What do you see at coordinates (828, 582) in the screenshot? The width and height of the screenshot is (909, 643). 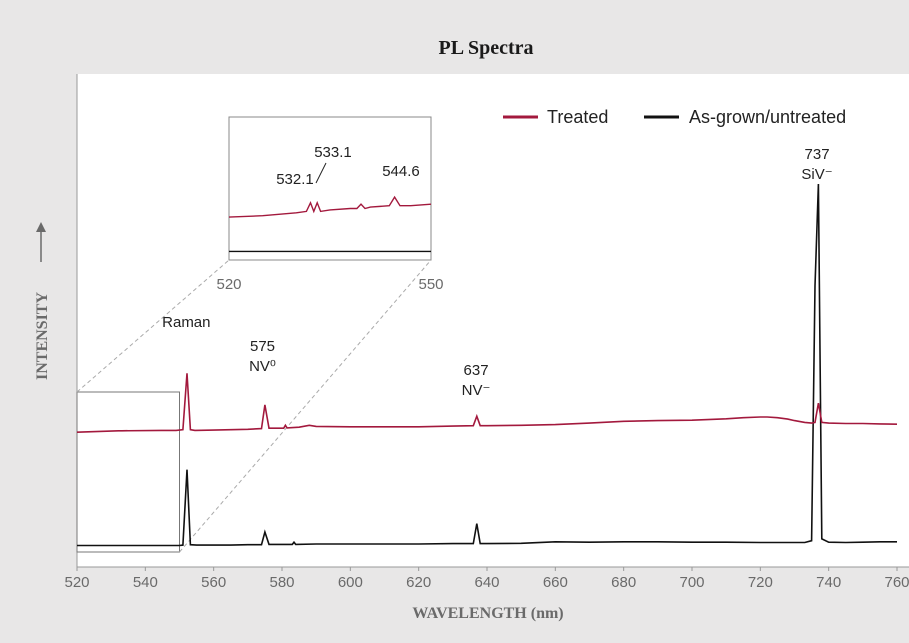 I see `x-tick-label: 740` at bounding box center [828, 582].